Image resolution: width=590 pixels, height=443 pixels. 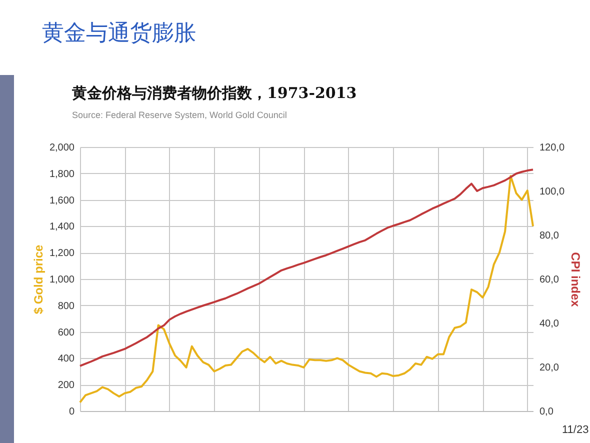 What do you see at coordinates (575, 430) in the screenshot?
I see `text: 11/23` at bounding box center [575, 430].